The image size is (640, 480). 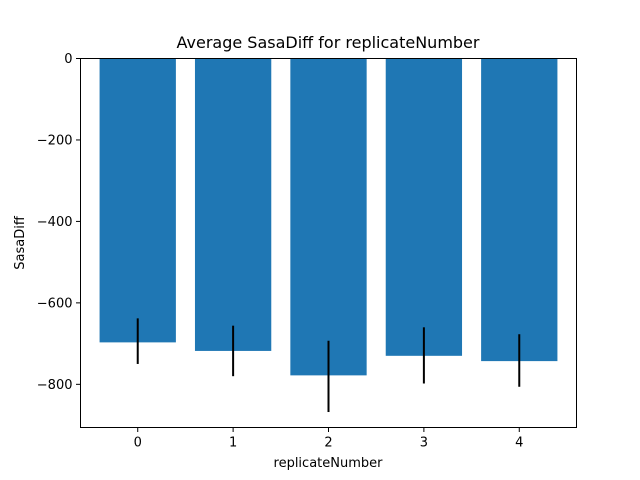 What do you see at coordinates (329, 463) in the screenshot?
I see `x-axis-label: replicateNumber` at bounding box center [329, 463].